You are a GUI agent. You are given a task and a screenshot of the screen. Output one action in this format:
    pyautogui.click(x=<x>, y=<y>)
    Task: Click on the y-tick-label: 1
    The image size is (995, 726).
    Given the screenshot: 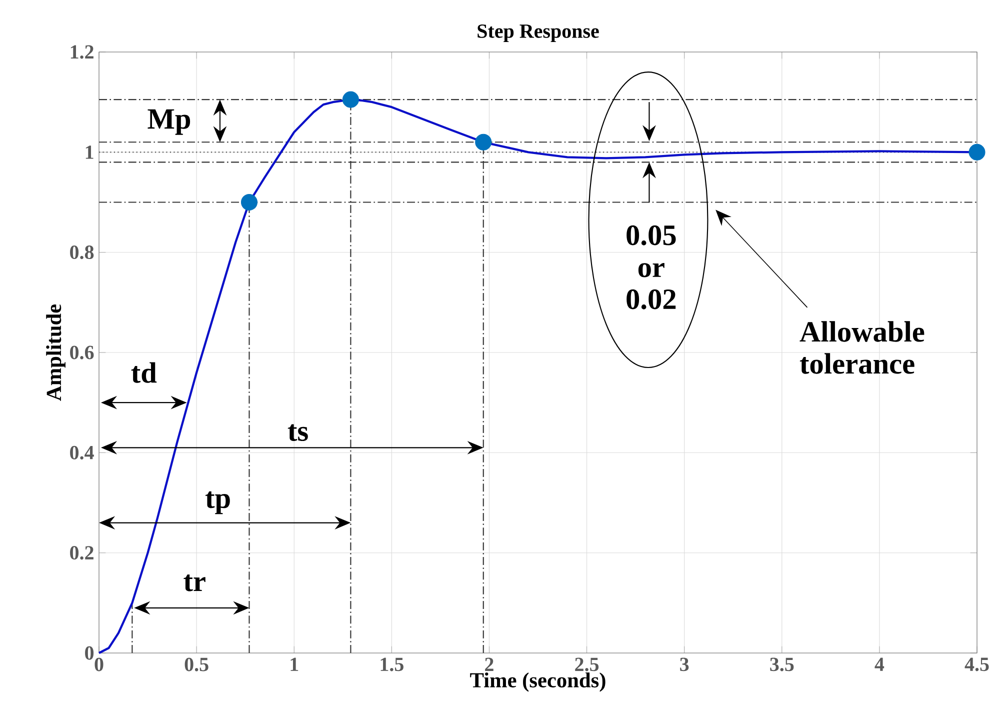 What is the action you would take?
    pyautogui.click(x=90, y=152)
    